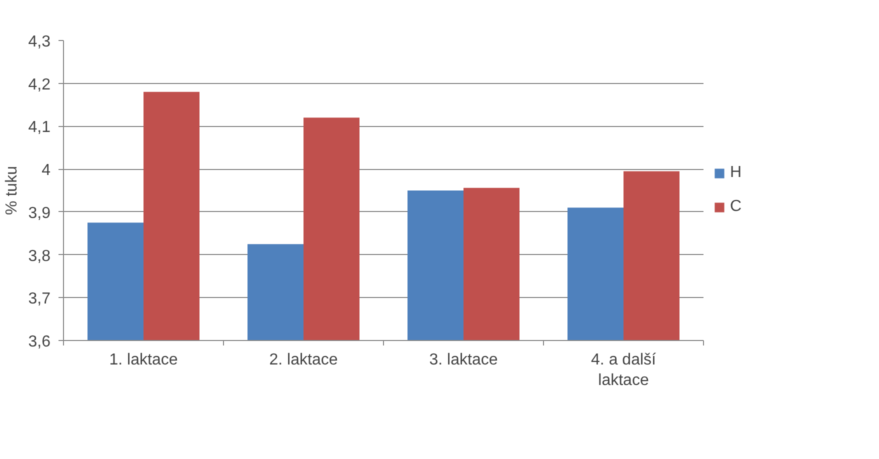 The height and width of the screenshot is (459, 879). Describe the element at coordinates (39, 256) in the screenshot. I see `y-tick-label: 3,8` at that location.